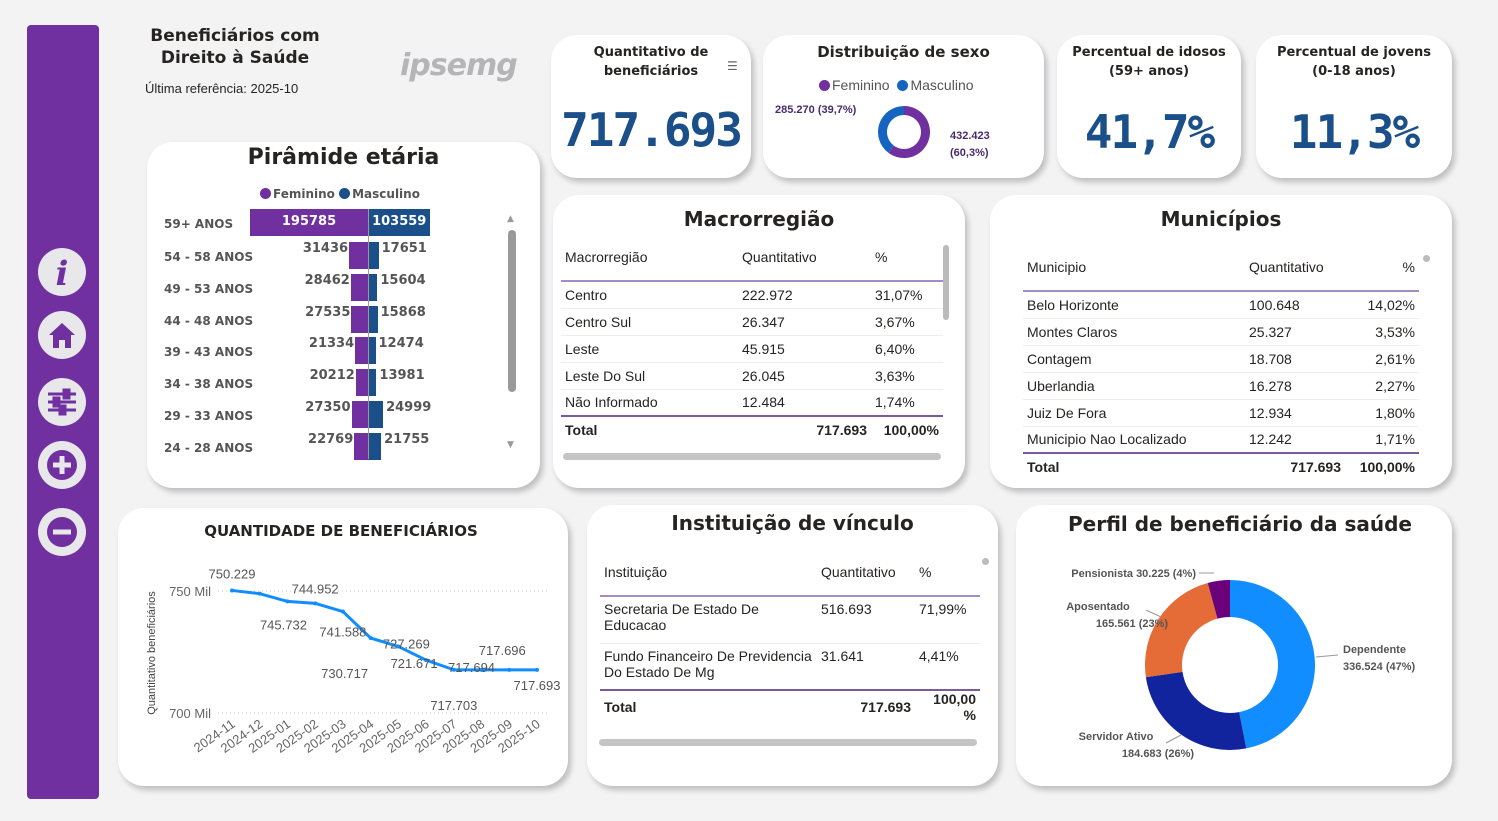 The height and width of the screenshot is (821, 1498). What do you see at coordinates (1221, 440) in the screenshot?
I see `table-row: Municipio Nao Localizado 12.242 1,71%` at bounding box center [1221, 440].